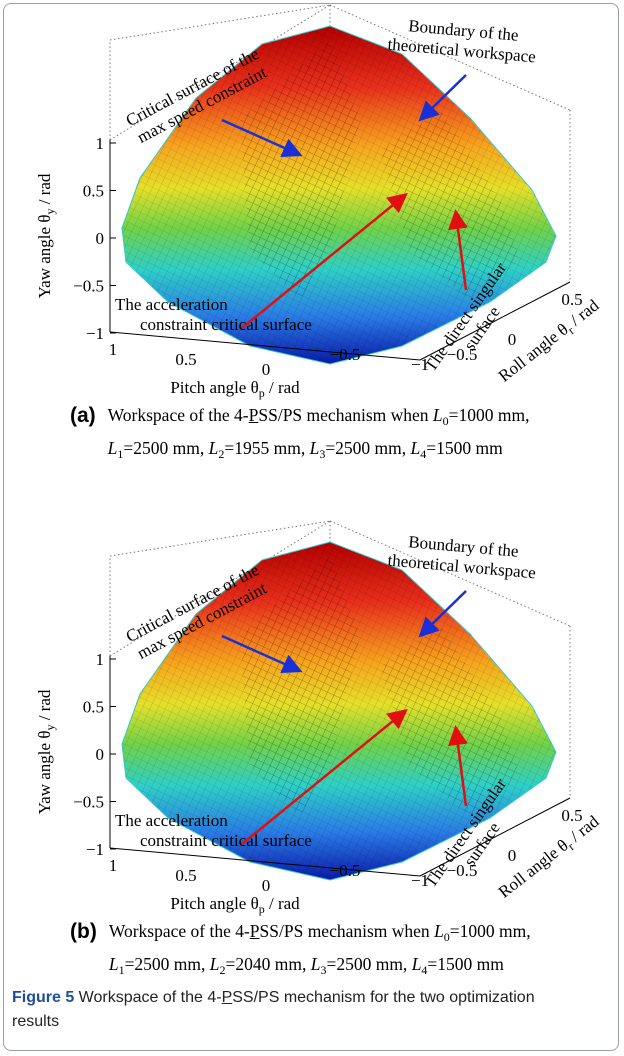  What do you see at coordinates (95, 333) in the screenshot?
I see `yaw-tick-label: −1` at bounding box center [95, 333].